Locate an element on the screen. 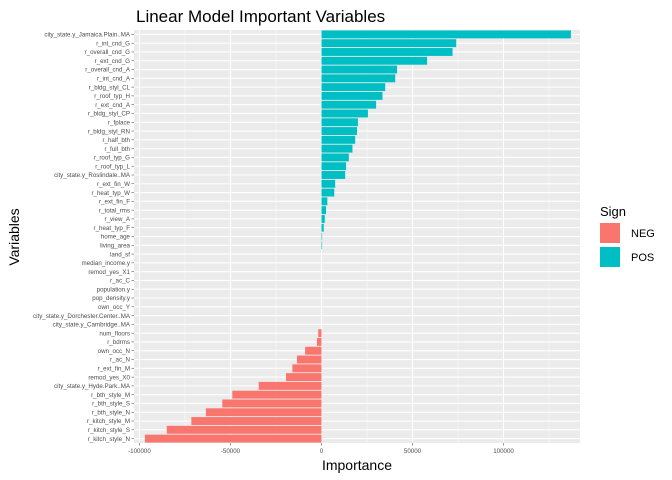 The image size is (672, 480). y-tick-label: r_ac_C is located at coordinates (120, 281).